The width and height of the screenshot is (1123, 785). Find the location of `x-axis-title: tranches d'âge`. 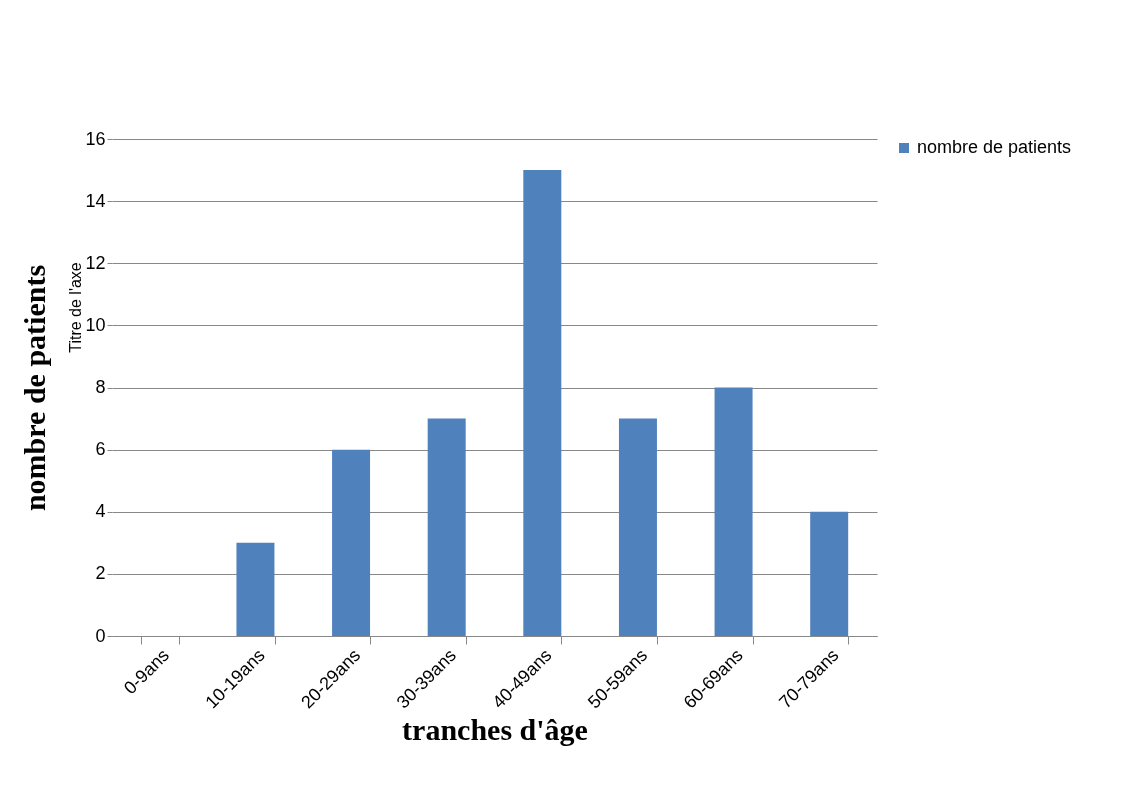

x-axis-title: tranches d'âge is located at coordinates (495, 730).